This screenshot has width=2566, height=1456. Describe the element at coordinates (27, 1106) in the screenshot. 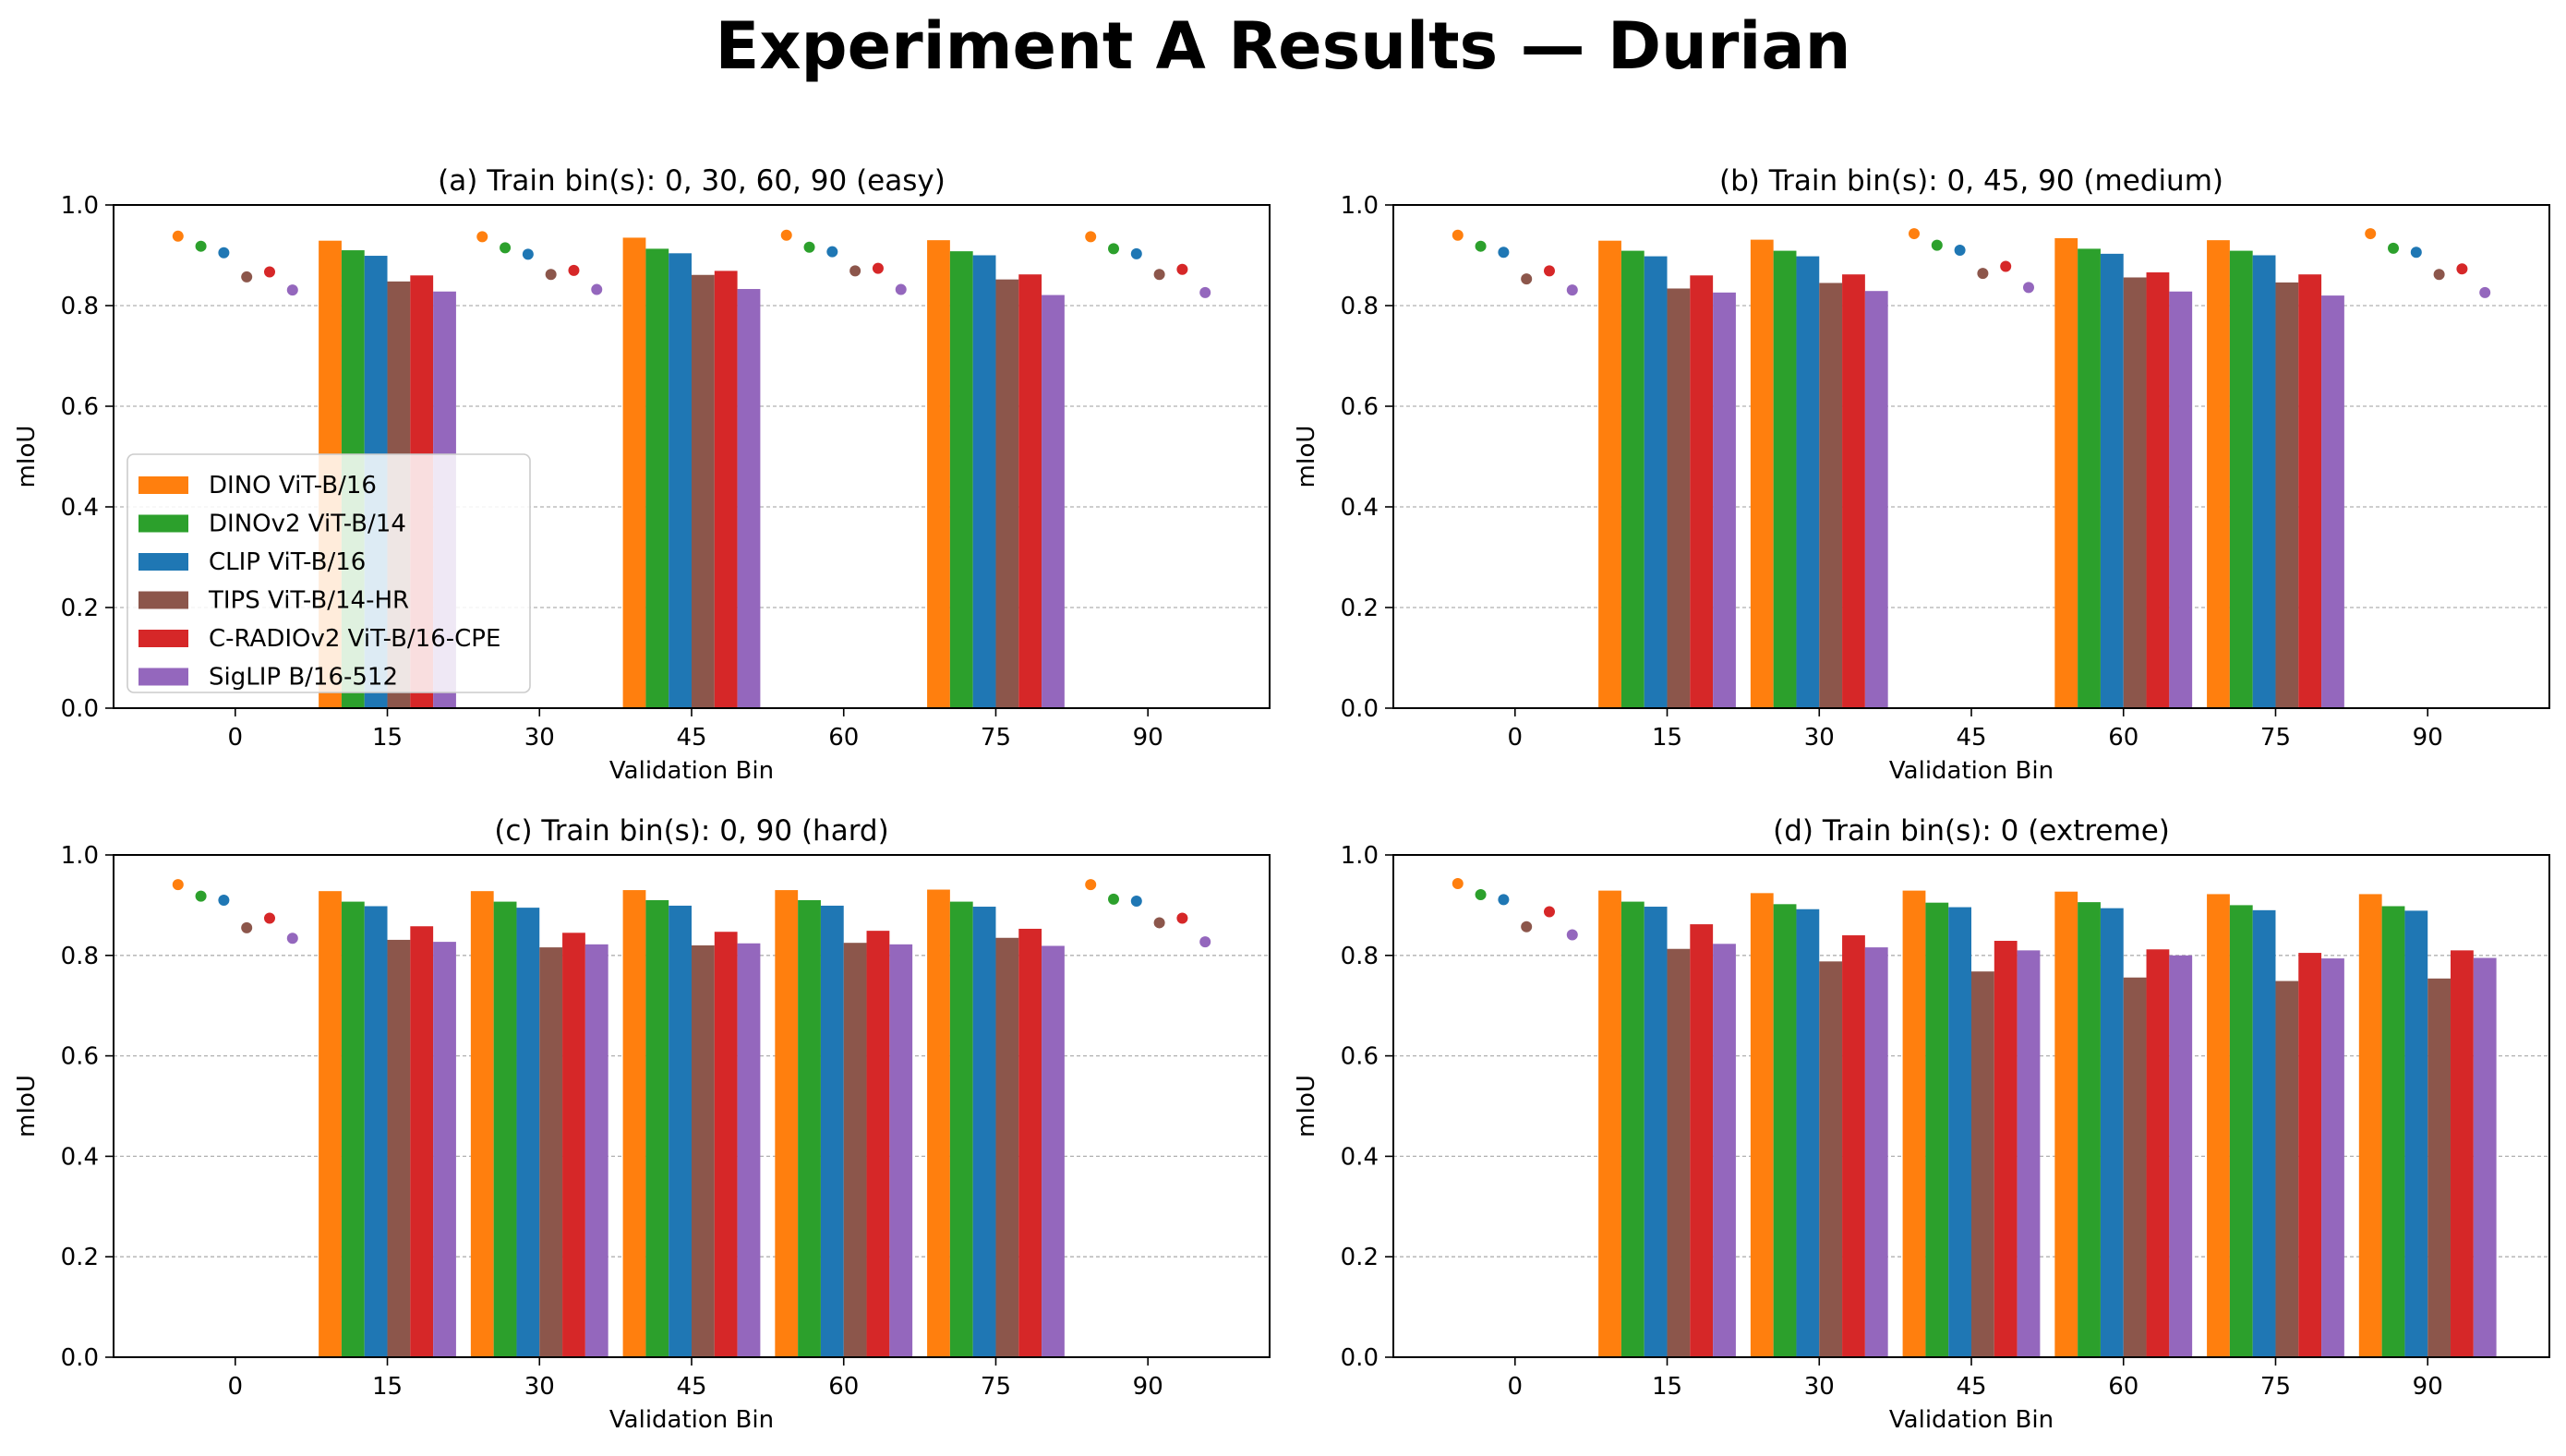

I see `y-axis-label: mIoU` at that location.